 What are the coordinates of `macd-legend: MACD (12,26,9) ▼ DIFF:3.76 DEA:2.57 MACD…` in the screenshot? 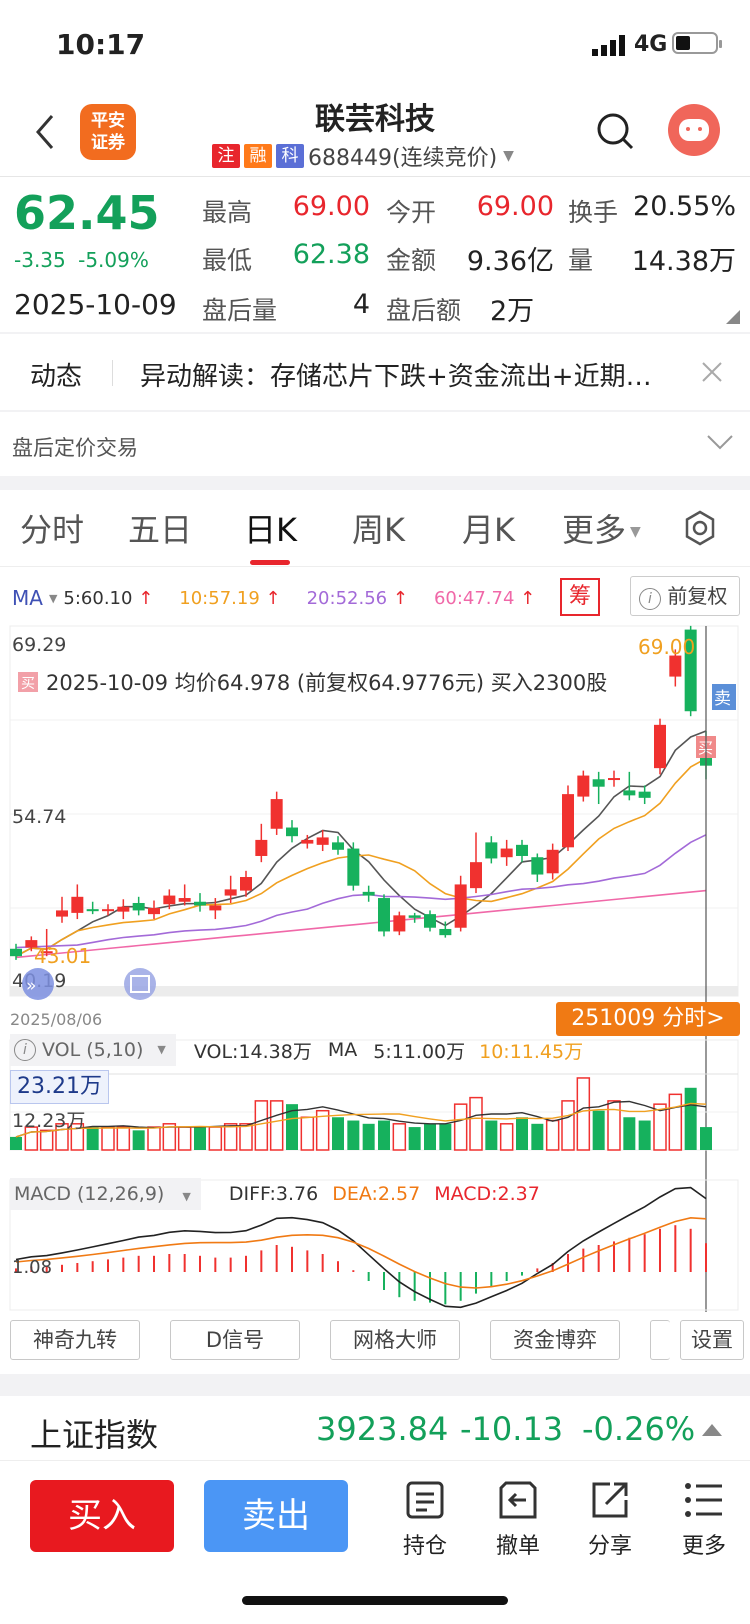 It's located at (275, 1194).